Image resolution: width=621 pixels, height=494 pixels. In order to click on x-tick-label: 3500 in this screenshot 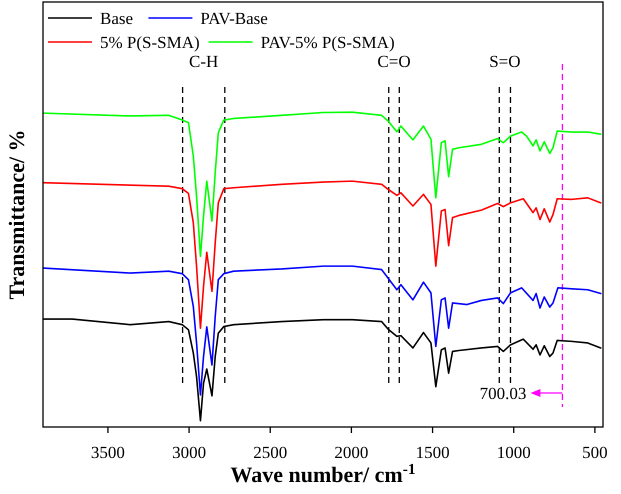, I will do `click(107, 452)`.